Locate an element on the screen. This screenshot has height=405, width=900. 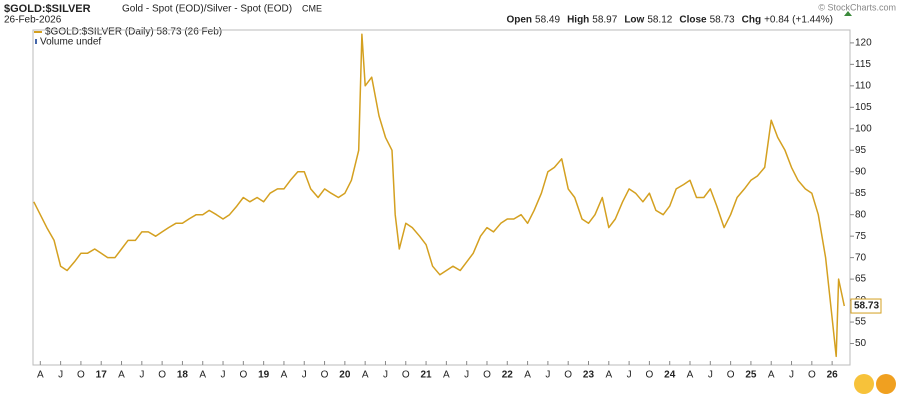
x-tick-label: 17 is located at coordinates (102, 375).